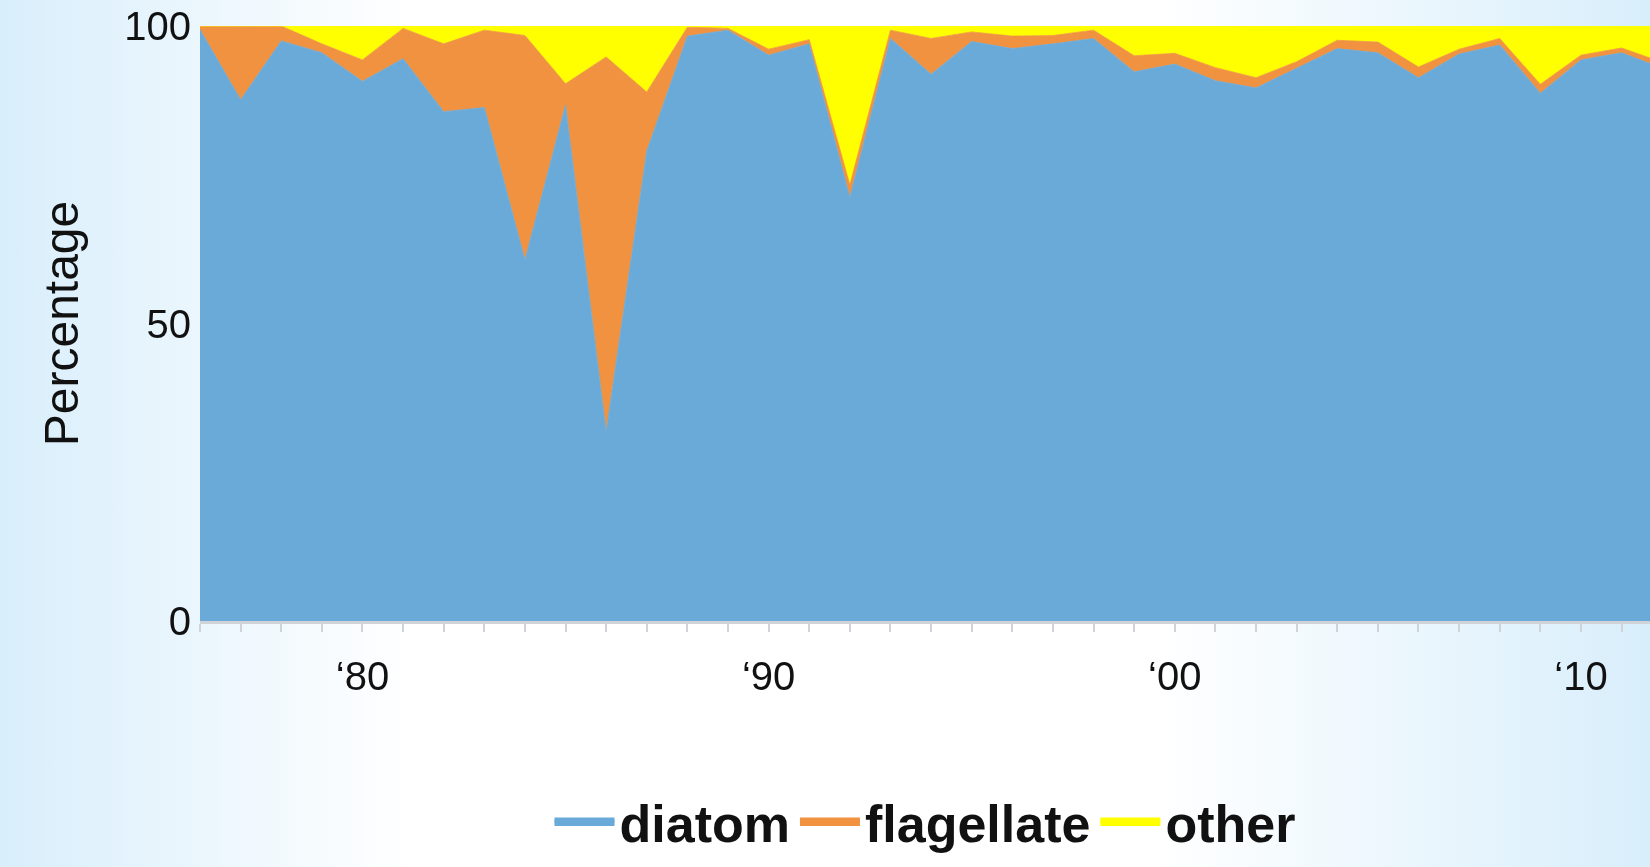 This screenshot has width=1650, height=867. What do you see at coordinates (1581, 676) in the screenshot?
I see `x-tick-label: ‘10` at bounding box center [1581, 676].